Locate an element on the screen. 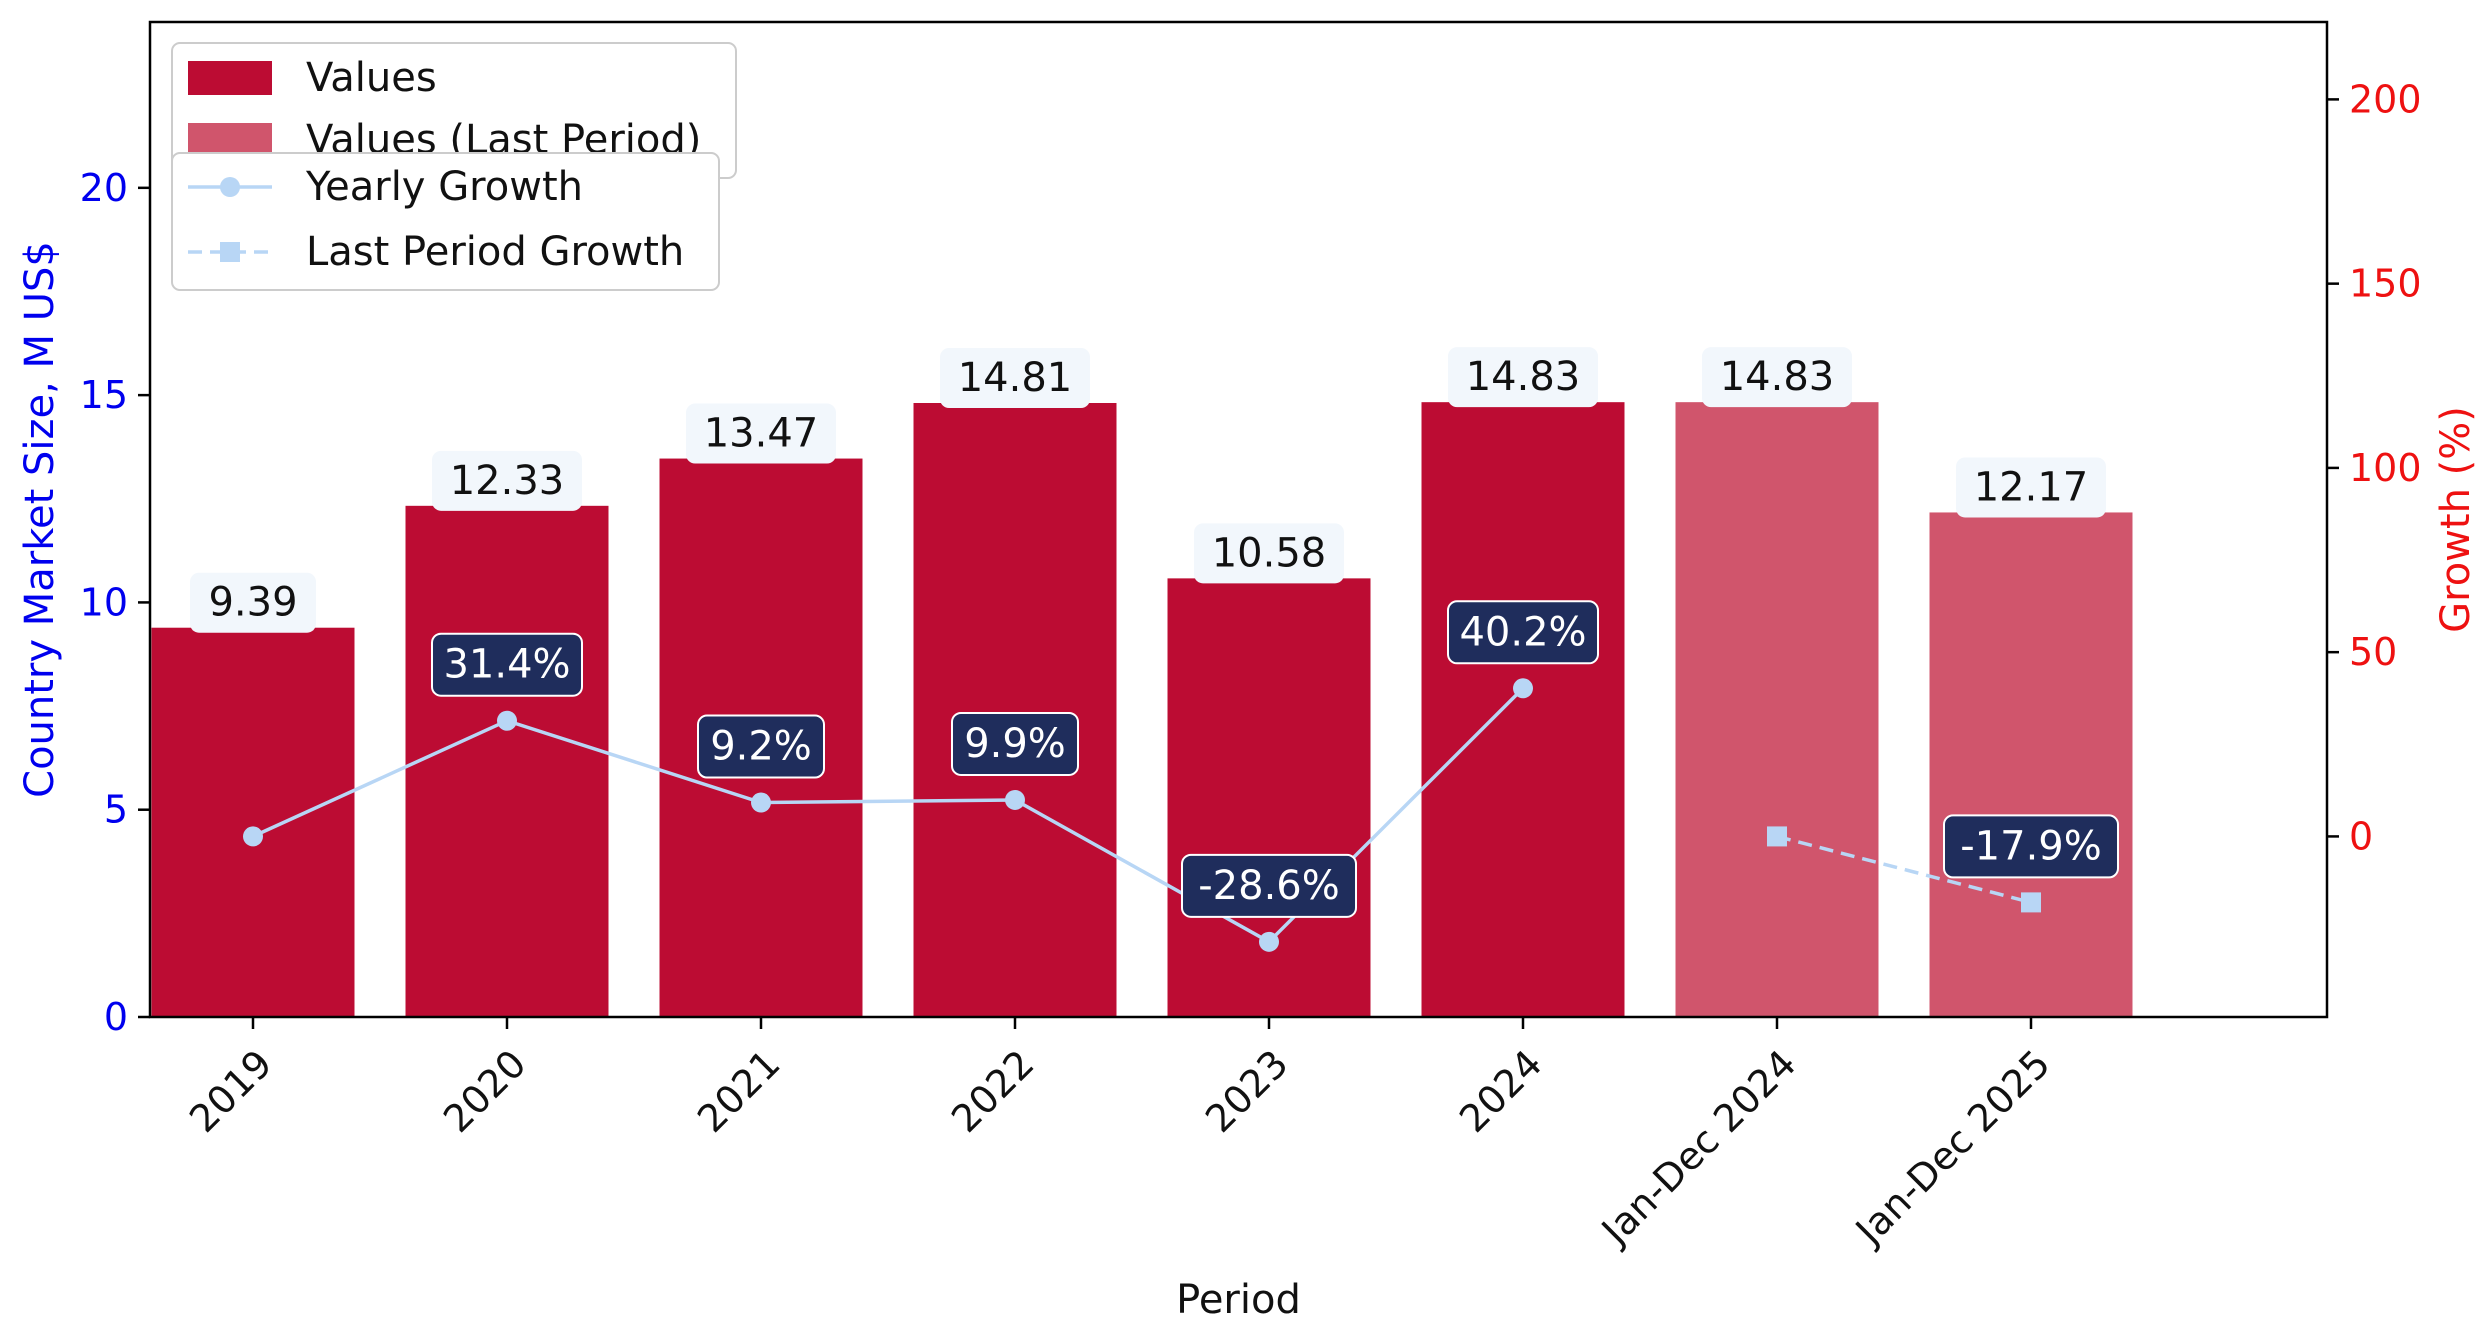  x-axis-title: Period is located at coordinates (1238, 1300).